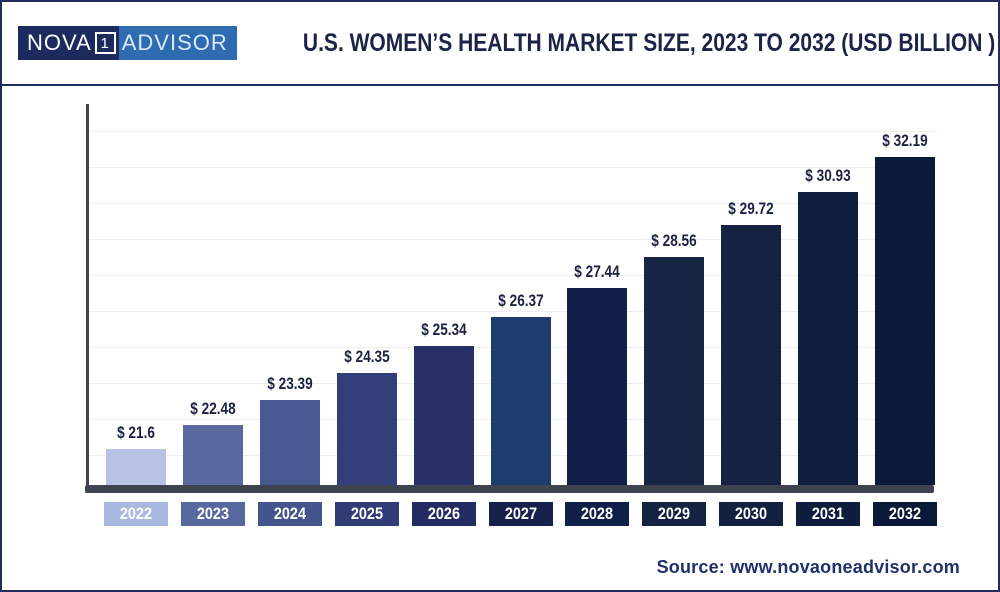  Describe the element at coordinates (905, 514) in the screenshot. I see `x-tick-2032: 2032` at that location.